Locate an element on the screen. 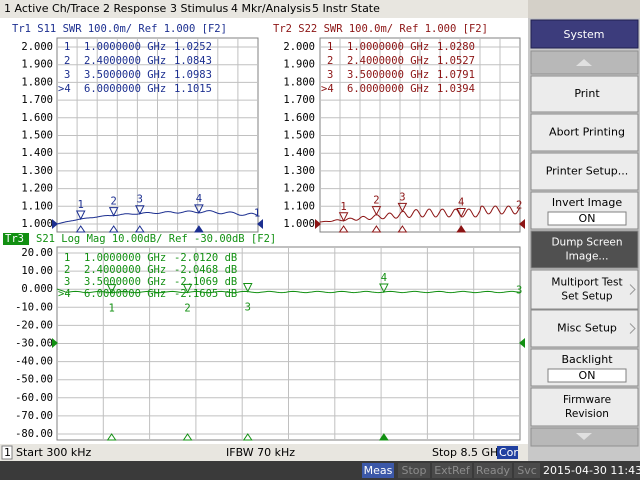 Image resolution: width=640 pixels, height=480 pixels. cor: Cor is located at coordinates (508, 452).